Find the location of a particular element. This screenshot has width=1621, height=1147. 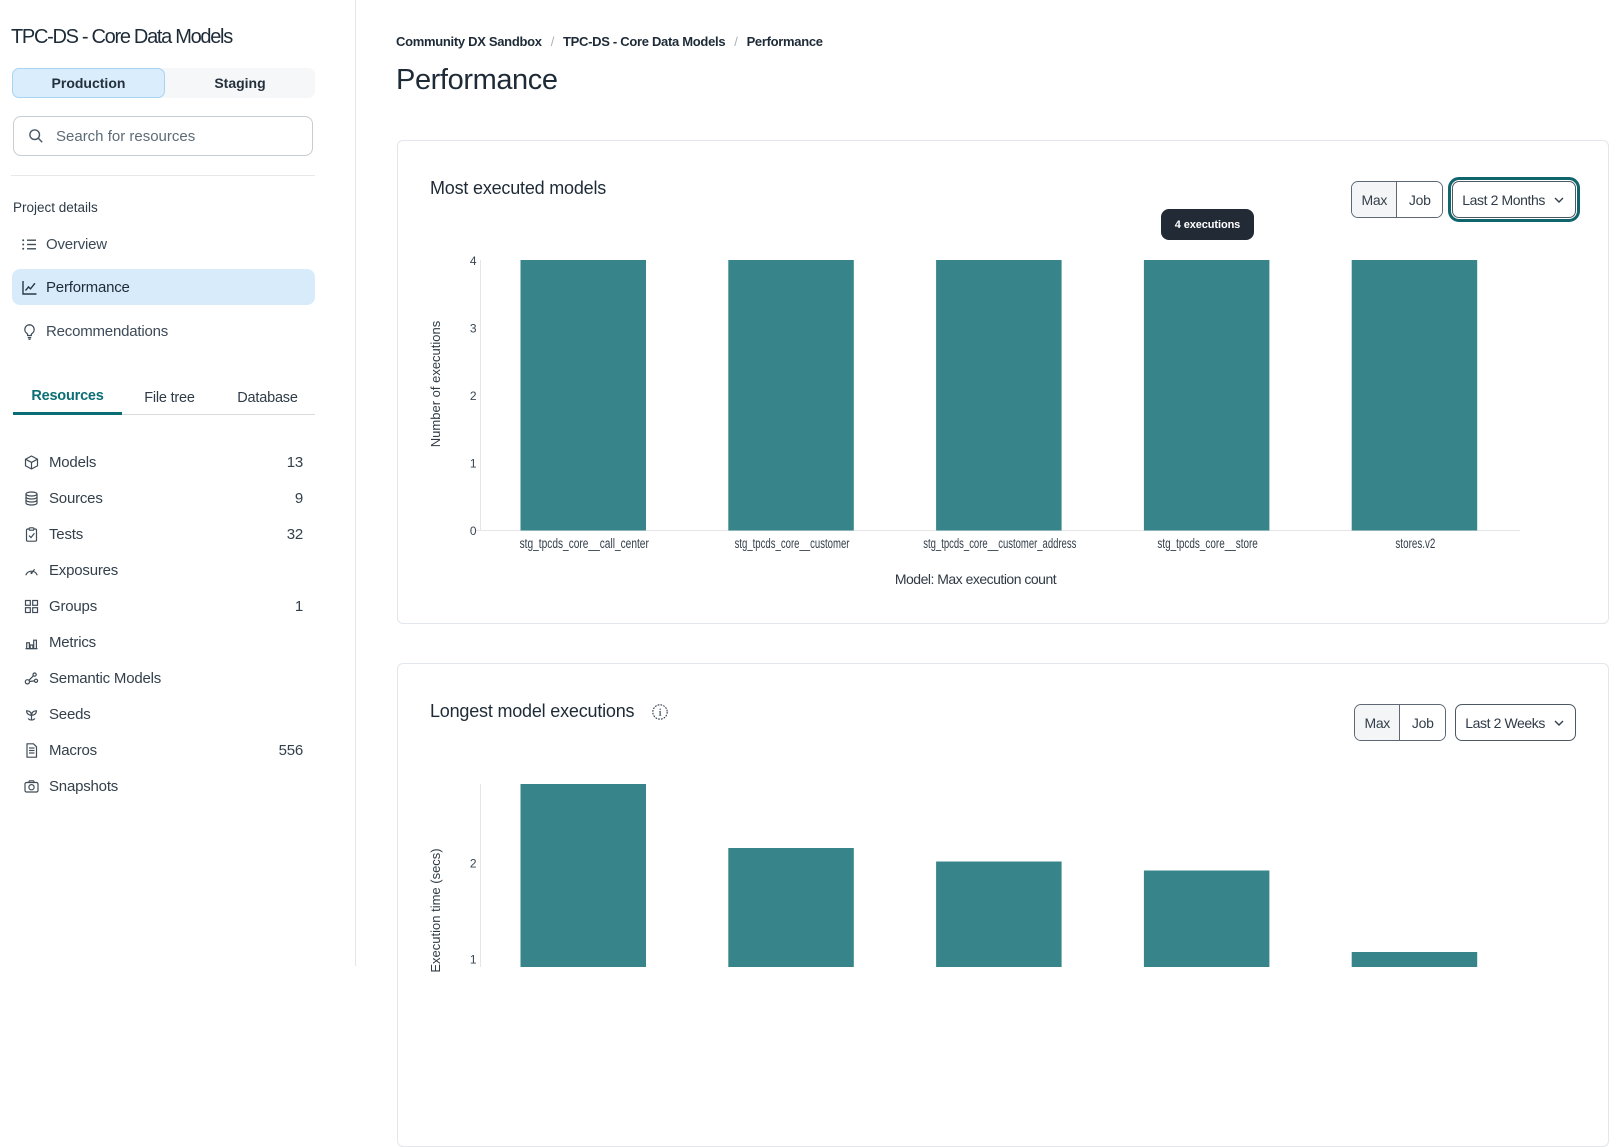

svg-text: i is located at coordinates (660, 713).